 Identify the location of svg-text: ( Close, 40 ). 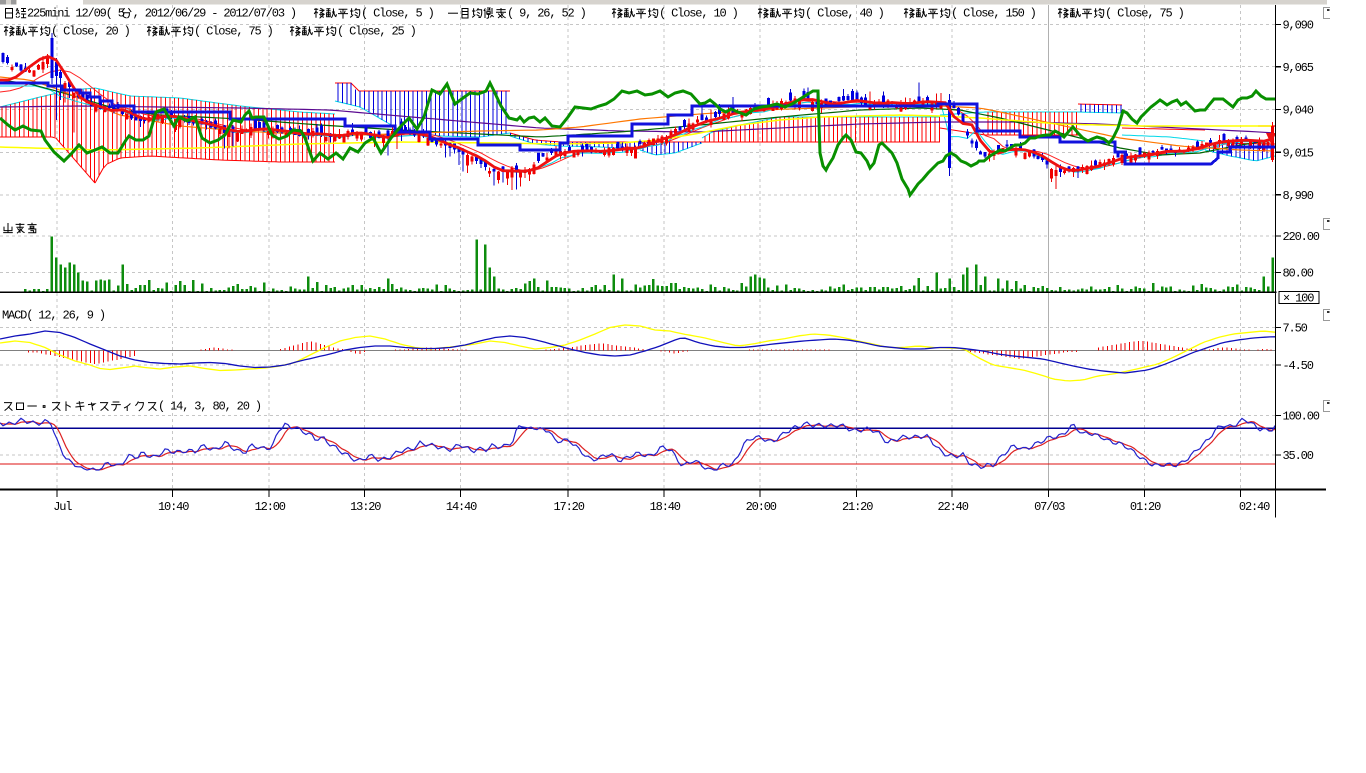
(844, 14).